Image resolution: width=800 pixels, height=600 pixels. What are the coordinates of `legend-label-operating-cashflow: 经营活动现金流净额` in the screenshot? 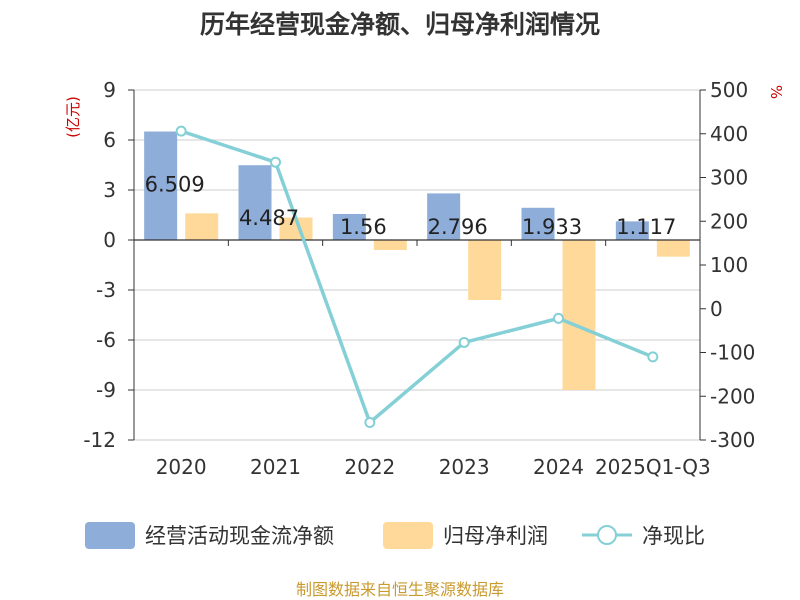 It's located at (239, 536).